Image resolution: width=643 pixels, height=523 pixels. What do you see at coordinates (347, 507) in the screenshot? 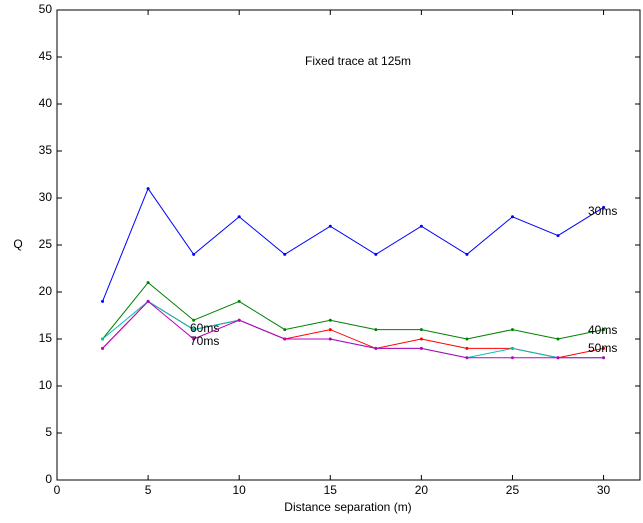
I see `x-axis-label: Distance separation (m)` at bounding box center [347, 507].